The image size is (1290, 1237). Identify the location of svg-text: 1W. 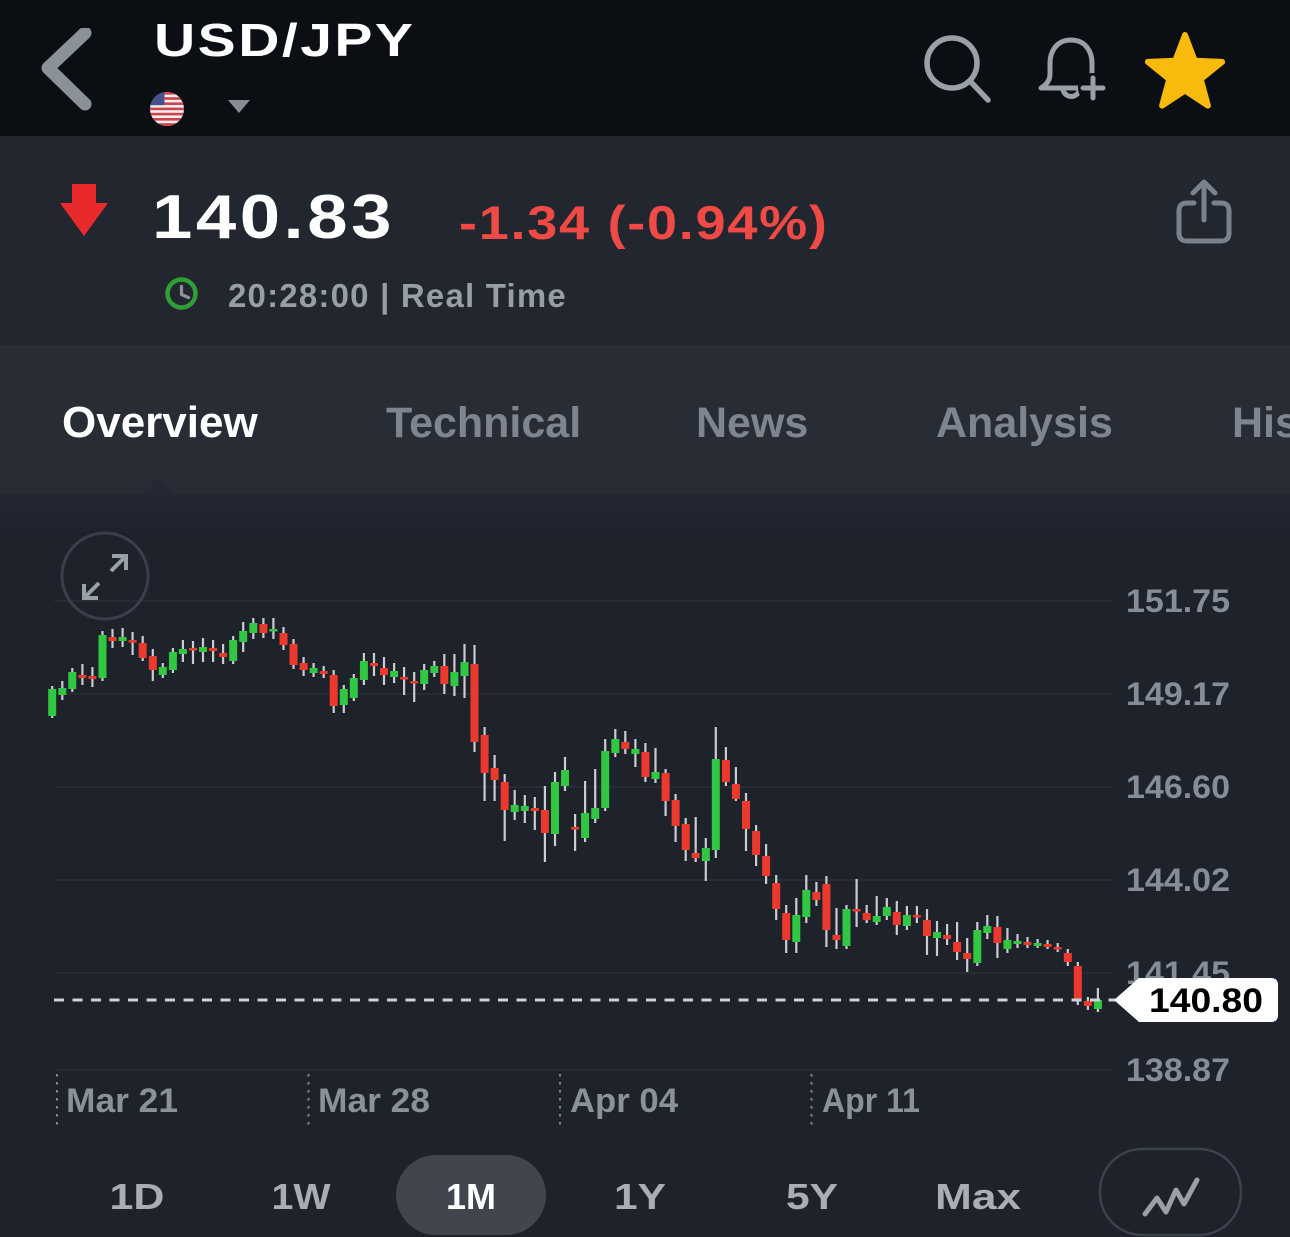
(301, 1196).